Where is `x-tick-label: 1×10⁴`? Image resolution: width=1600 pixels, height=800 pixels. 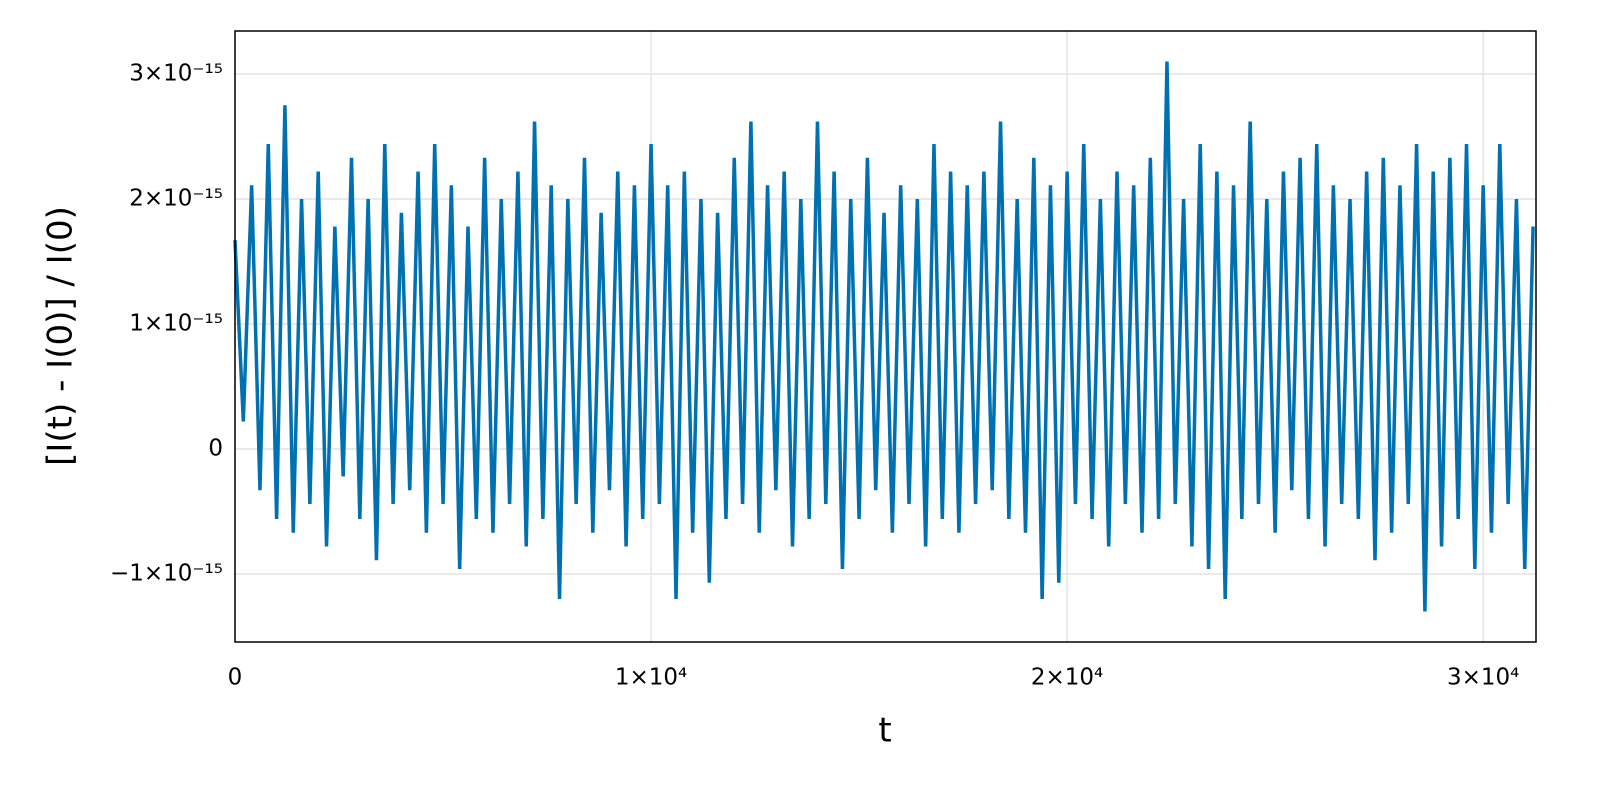
x-tick-label: 1×10⁴ is located at coordinates (651, 678).